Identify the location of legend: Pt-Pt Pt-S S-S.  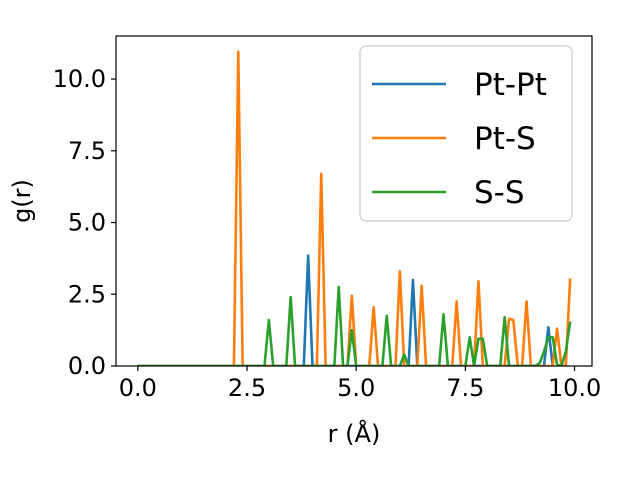
(466, 133).